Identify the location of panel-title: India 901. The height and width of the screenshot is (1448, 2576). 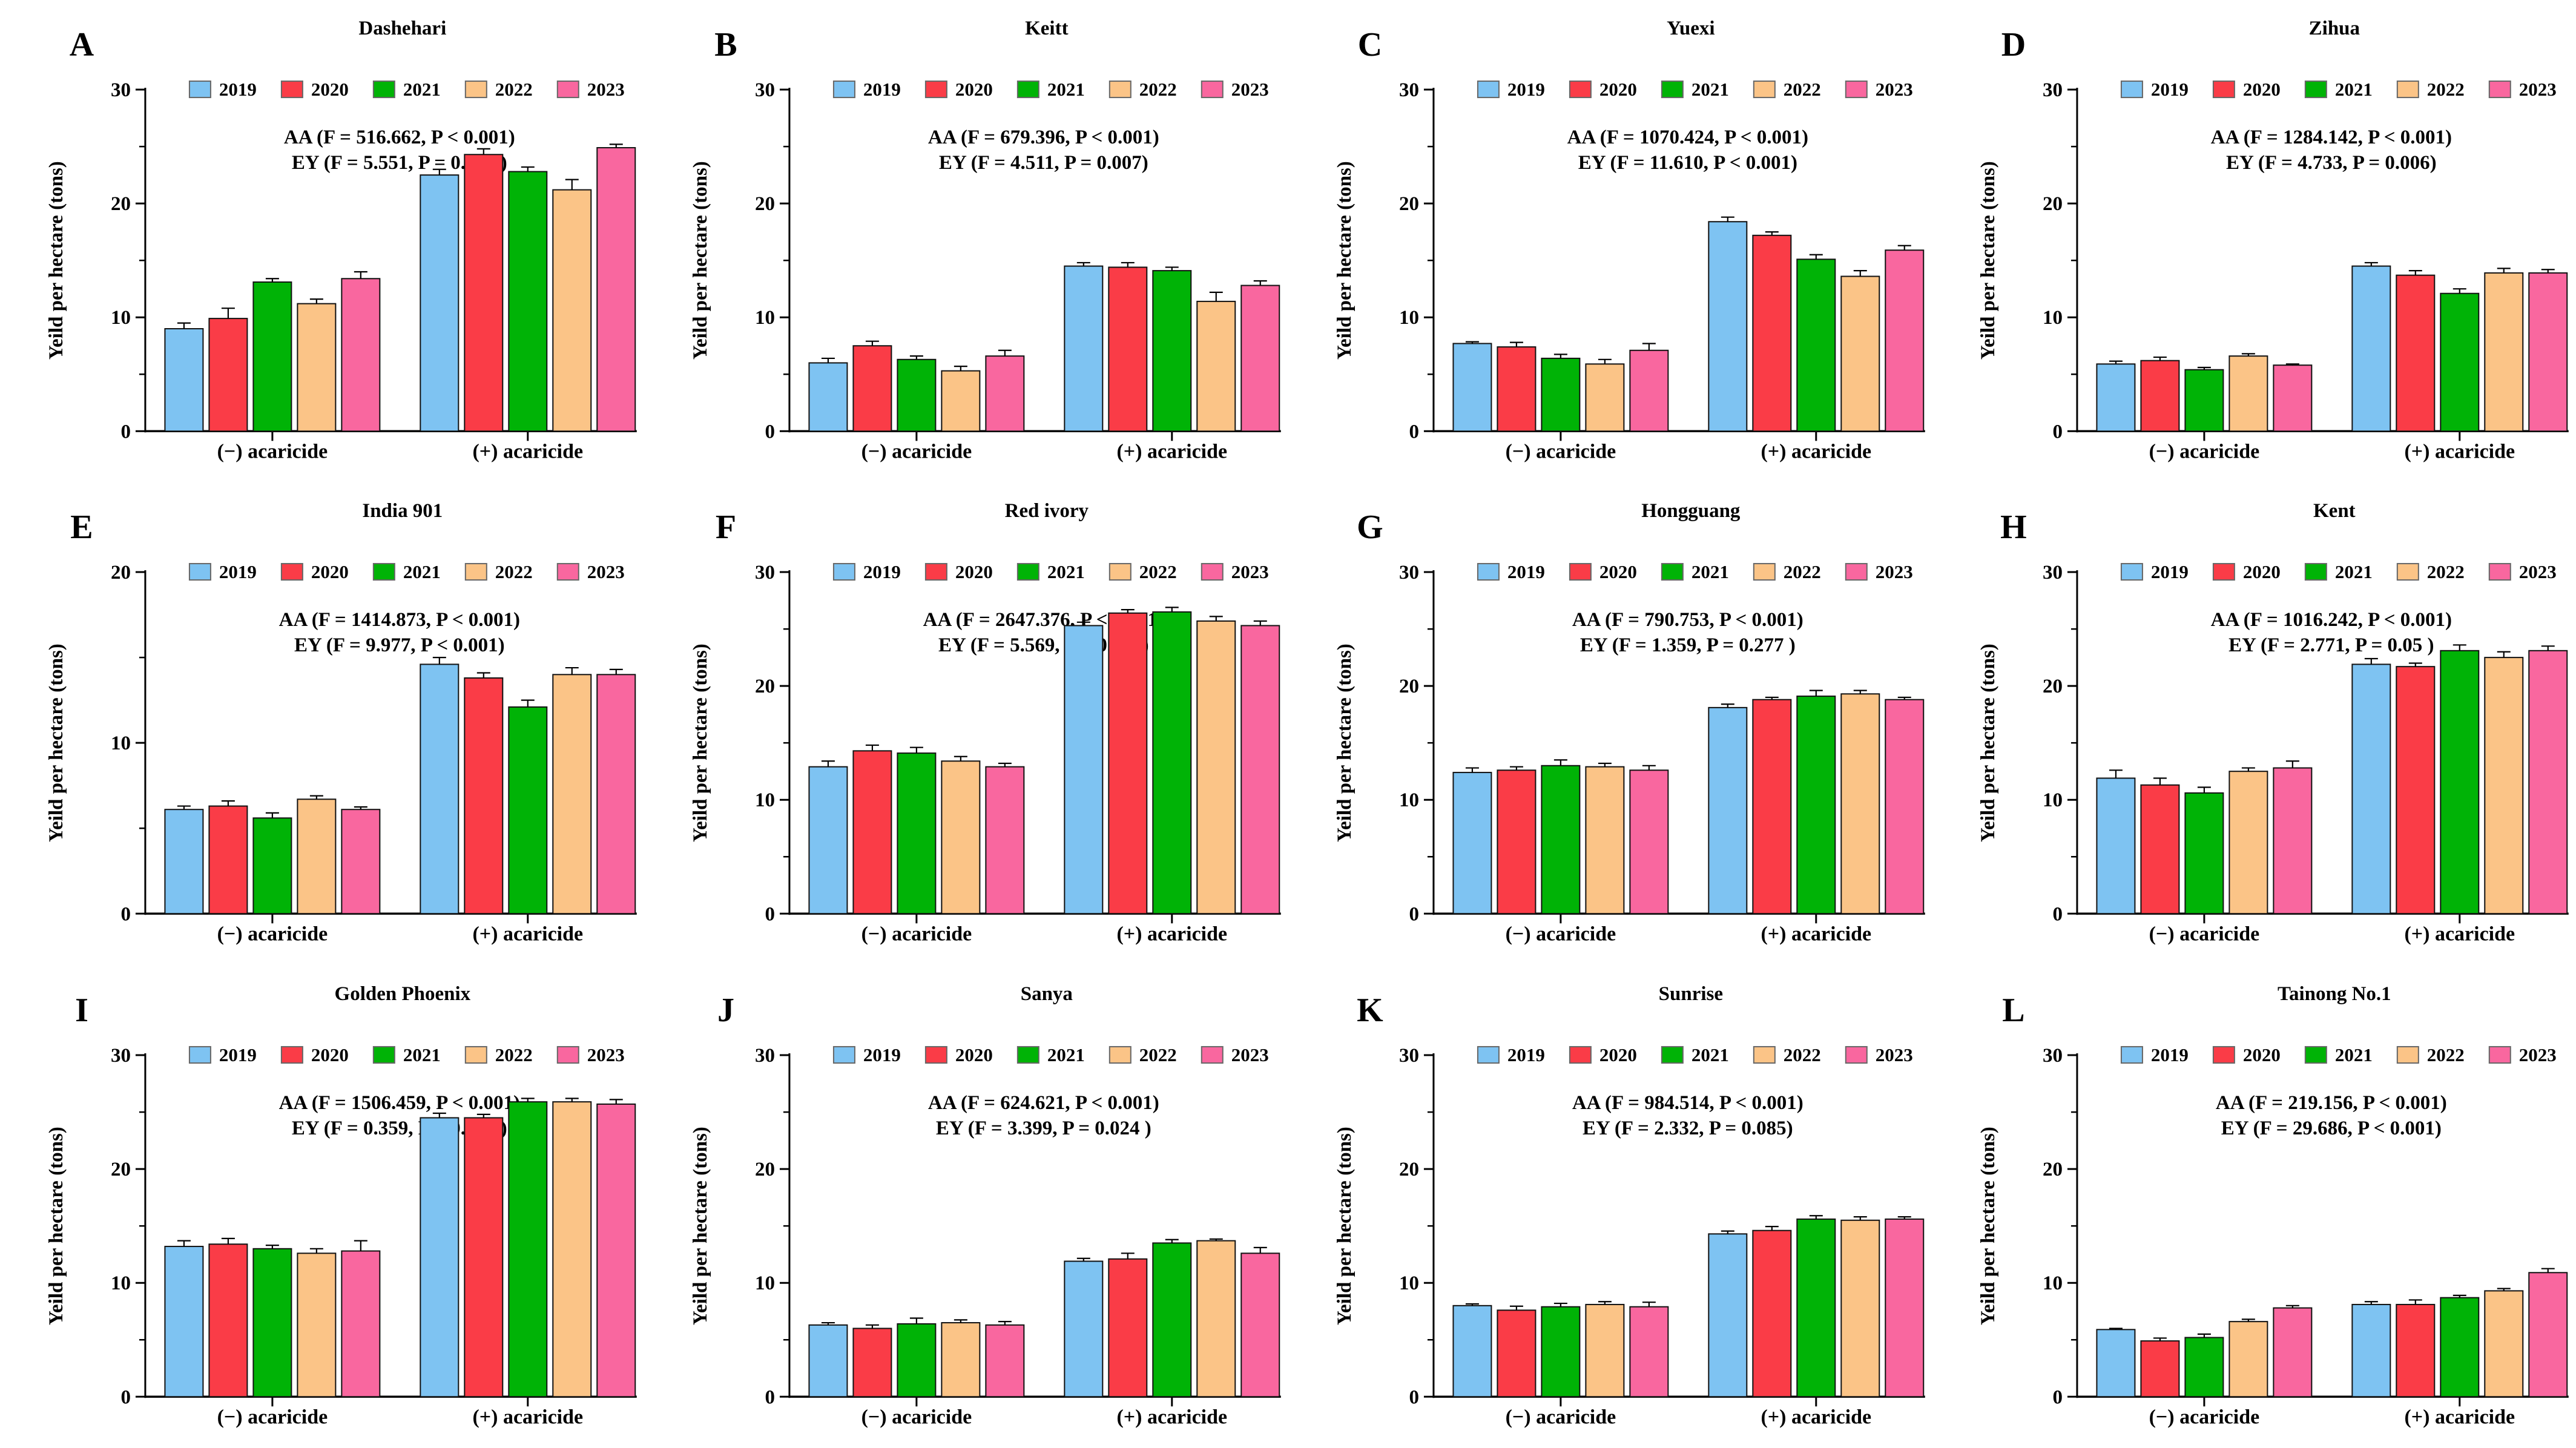
(402, 511).